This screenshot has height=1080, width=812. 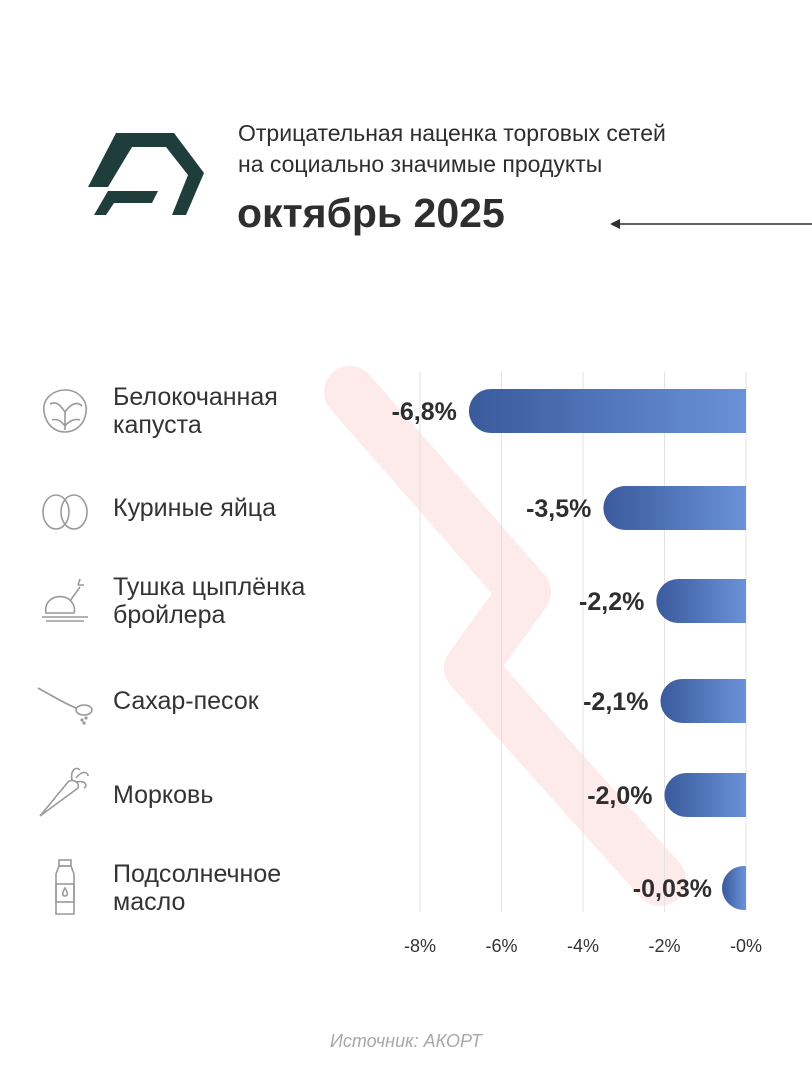 I want to click on carrot-icon, so click(x=64, y=792).